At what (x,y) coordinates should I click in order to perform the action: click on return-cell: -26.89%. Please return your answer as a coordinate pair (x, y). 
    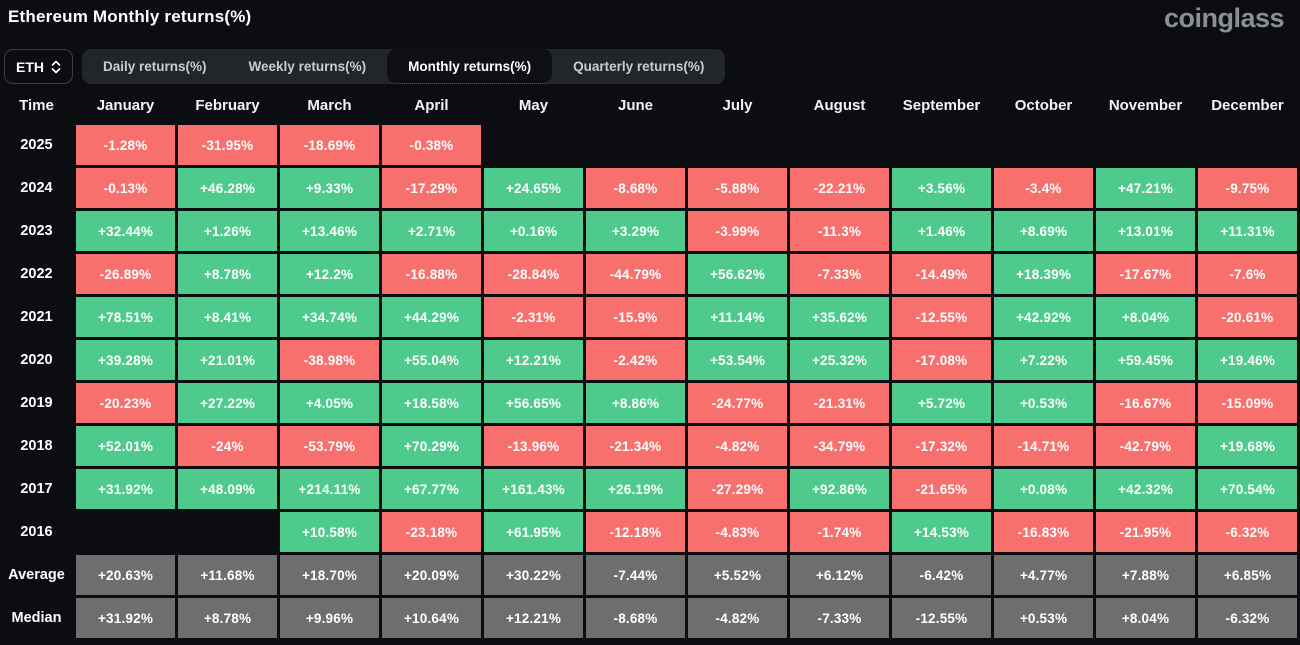
    Looking at the image, I should click on (125, 274).